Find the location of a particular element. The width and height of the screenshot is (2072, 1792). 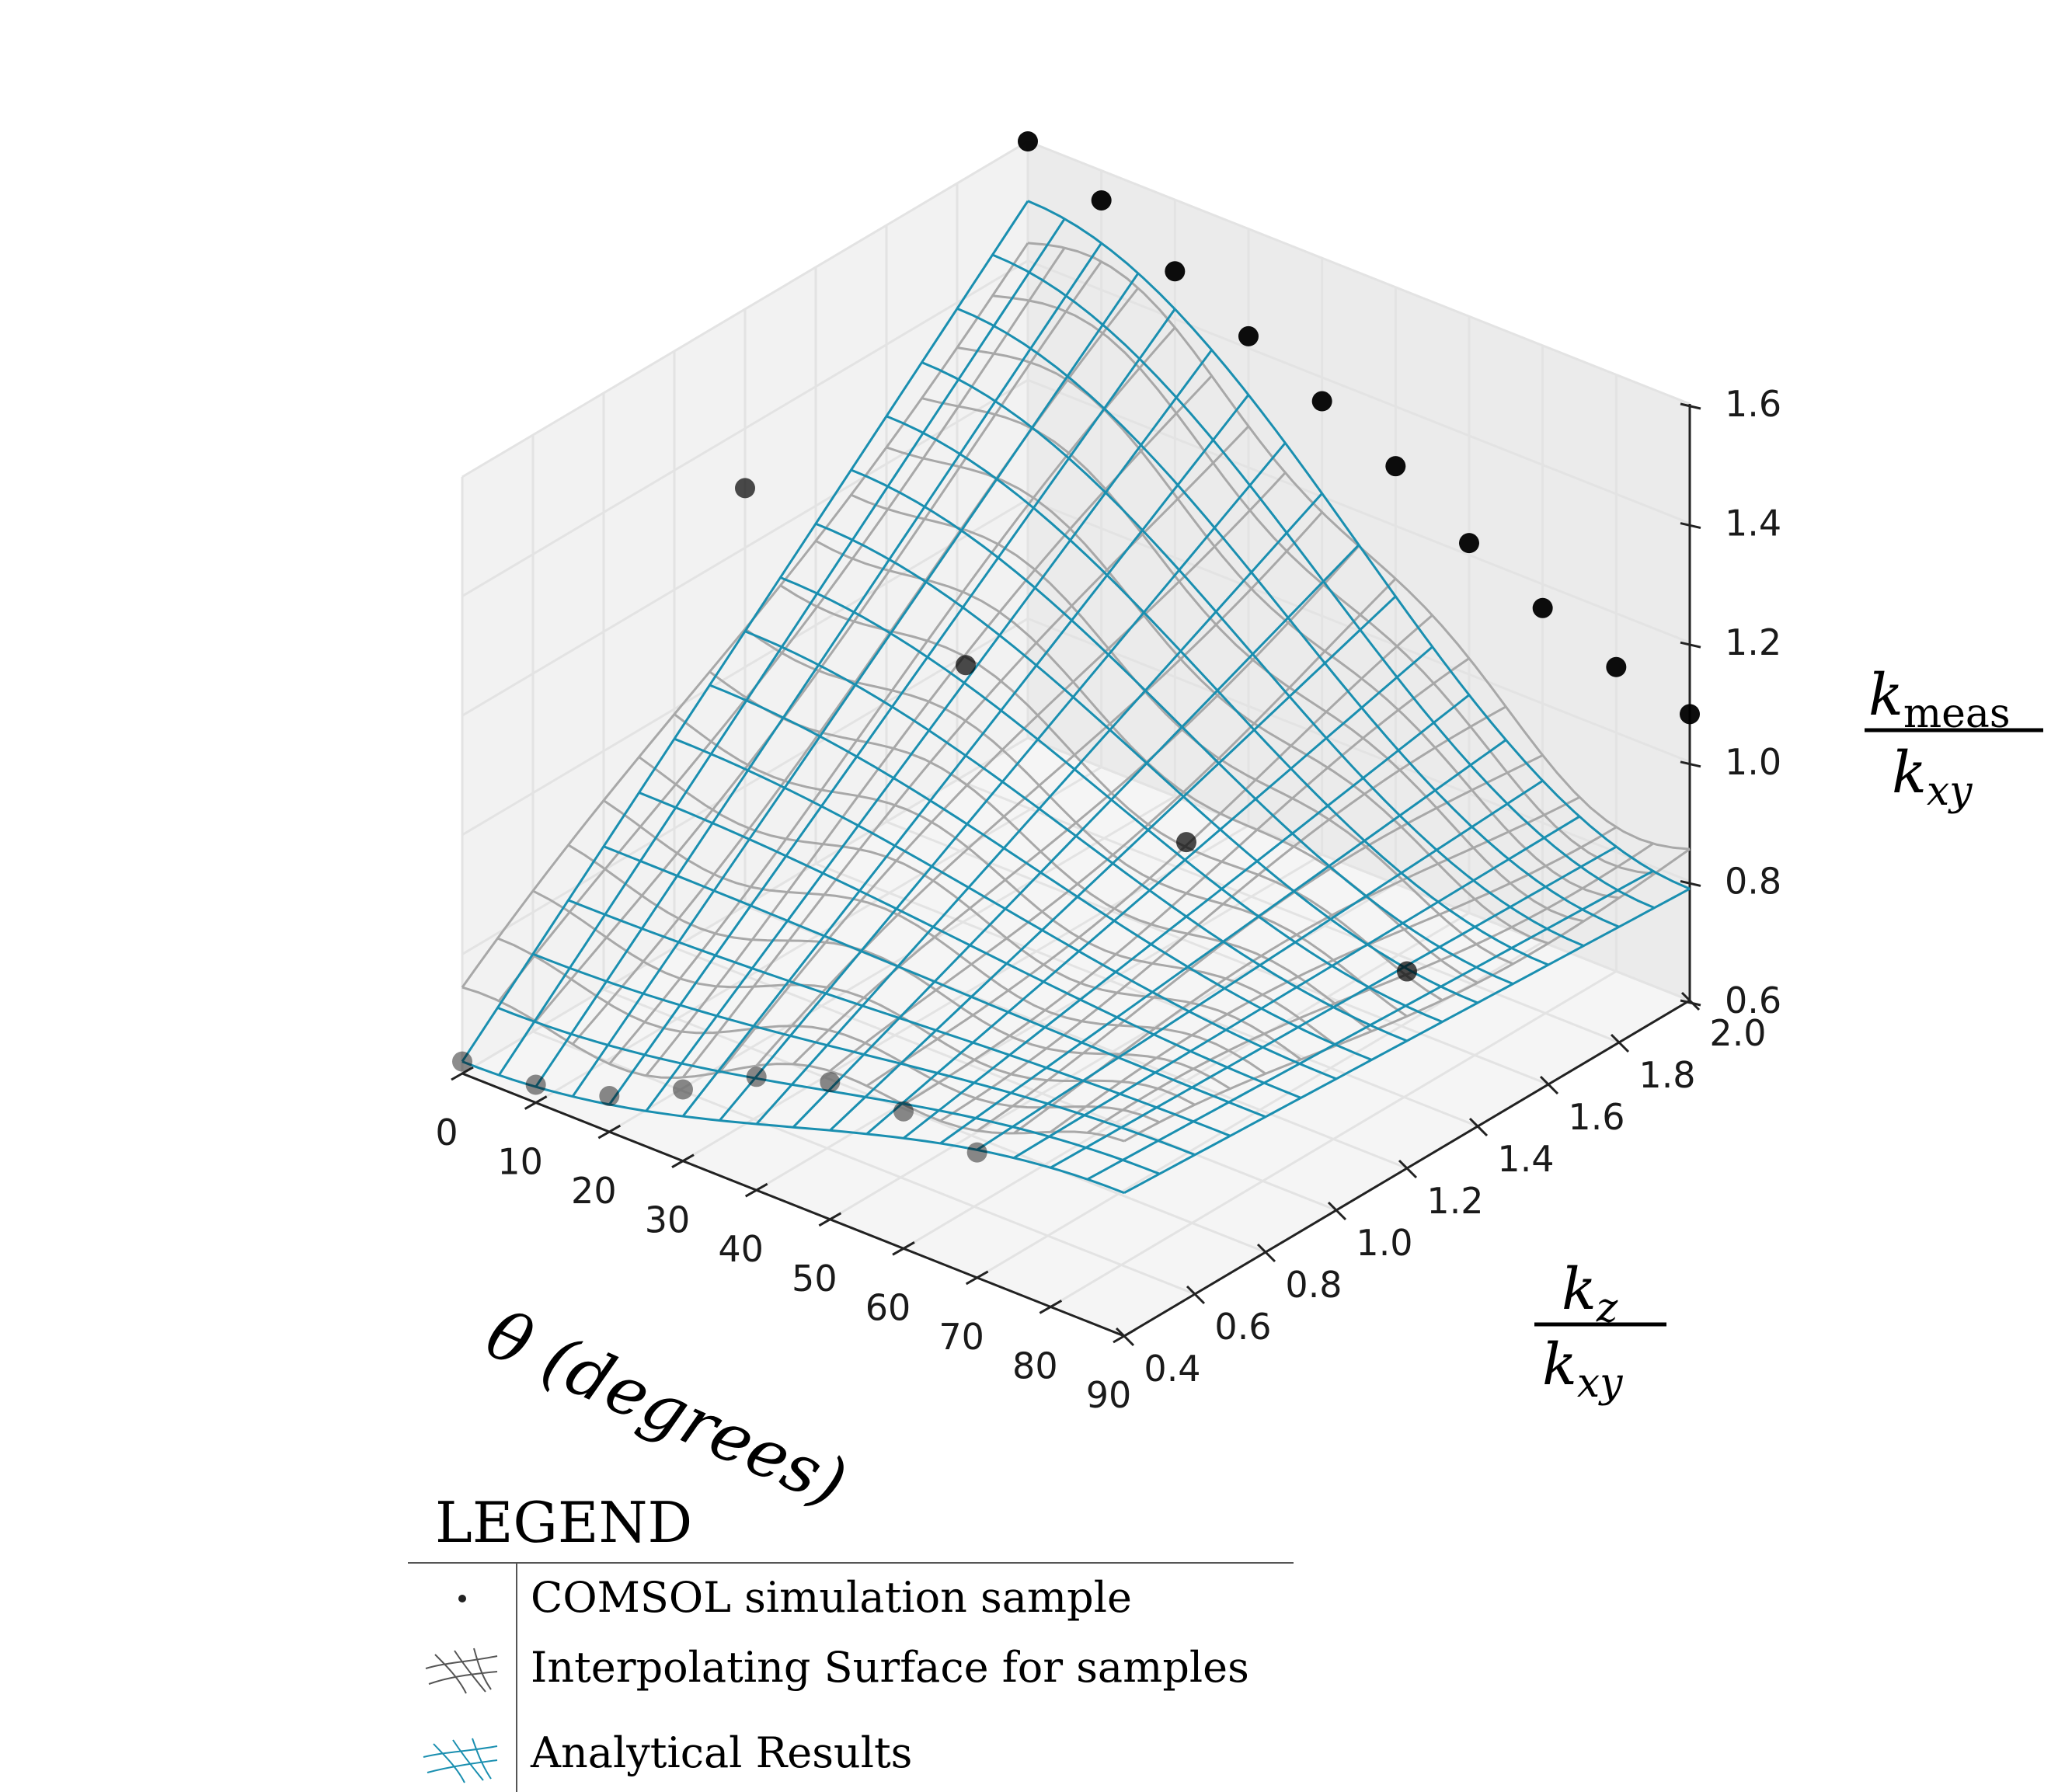

y-tick-label: 1.6 is located at coordinates (1596, 1117).